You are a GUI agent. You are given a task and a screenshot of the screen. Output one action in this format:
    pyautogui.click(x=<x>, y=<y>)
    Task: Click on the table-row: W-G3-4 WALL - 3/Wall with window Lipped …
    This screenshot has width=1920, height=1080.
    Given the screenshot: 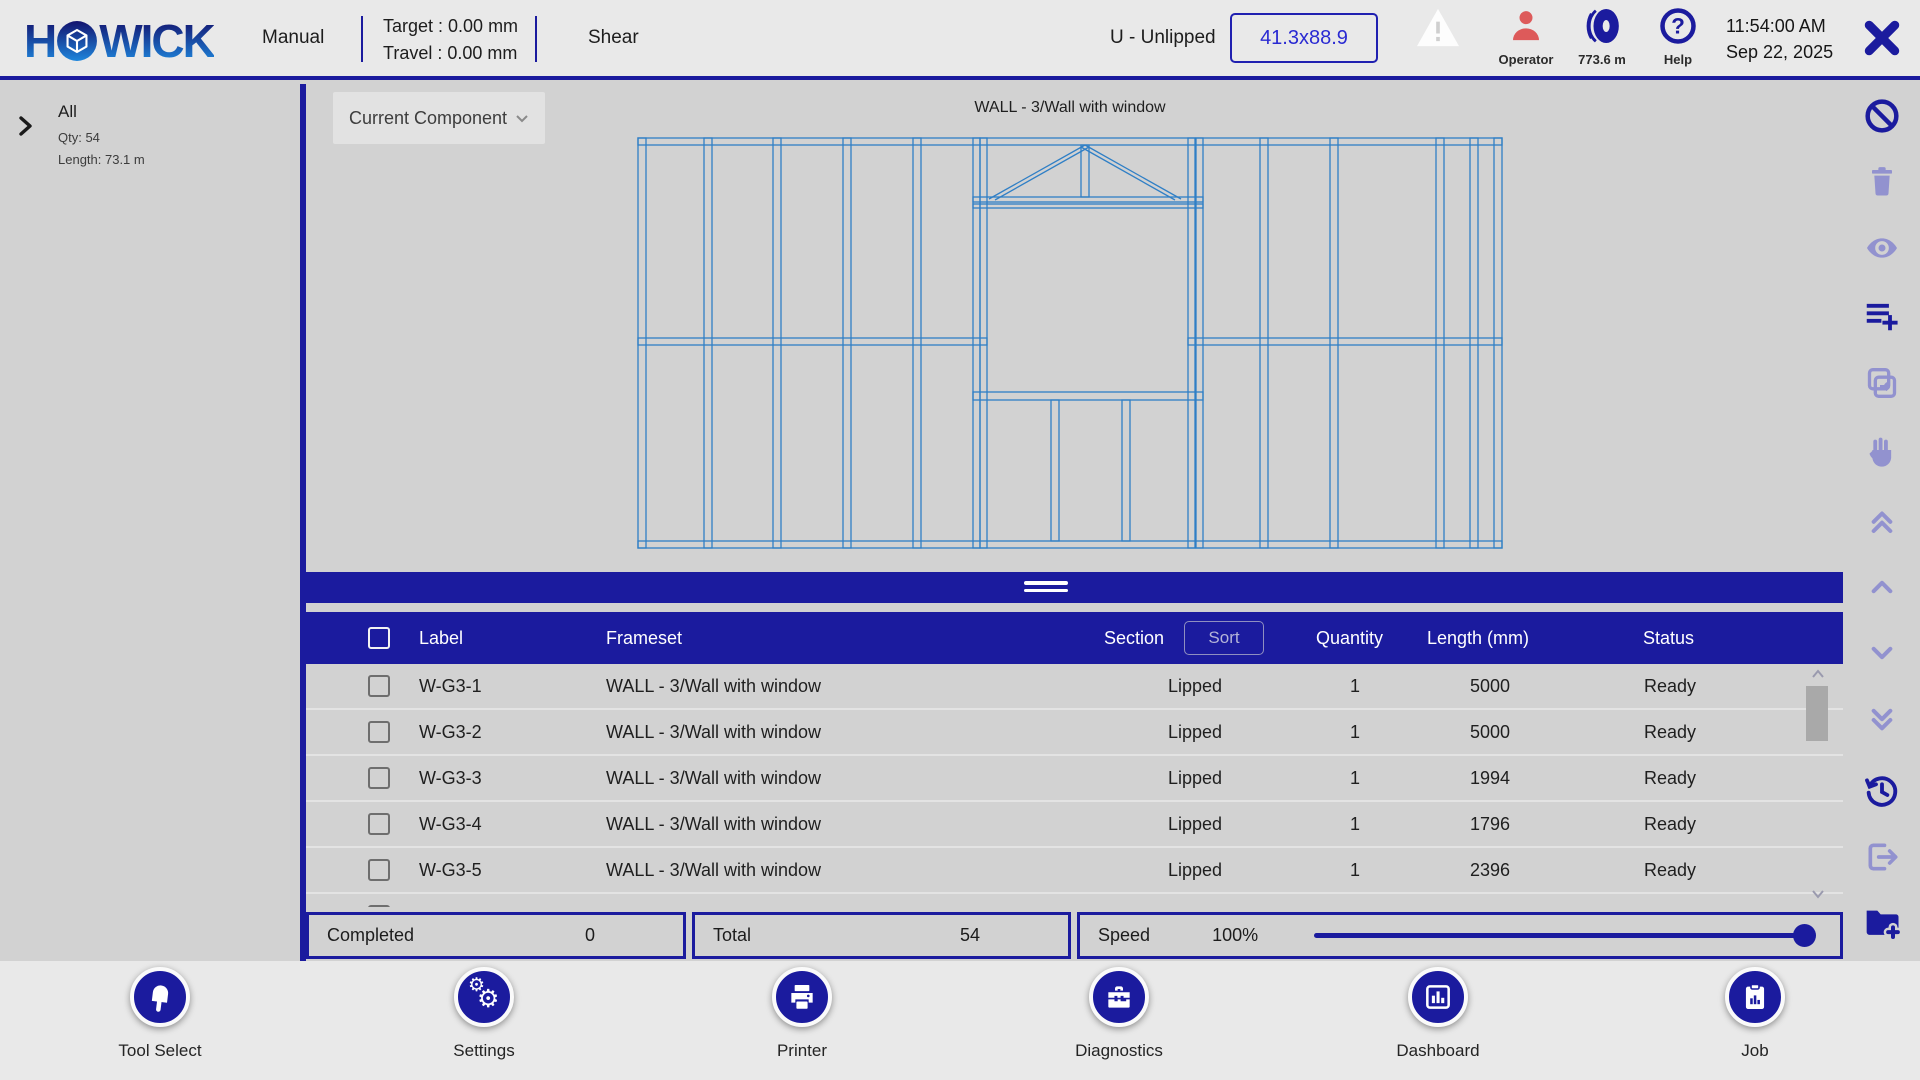 What is the action you would take?
    pyautogui.click(x=1074, y=825)
    